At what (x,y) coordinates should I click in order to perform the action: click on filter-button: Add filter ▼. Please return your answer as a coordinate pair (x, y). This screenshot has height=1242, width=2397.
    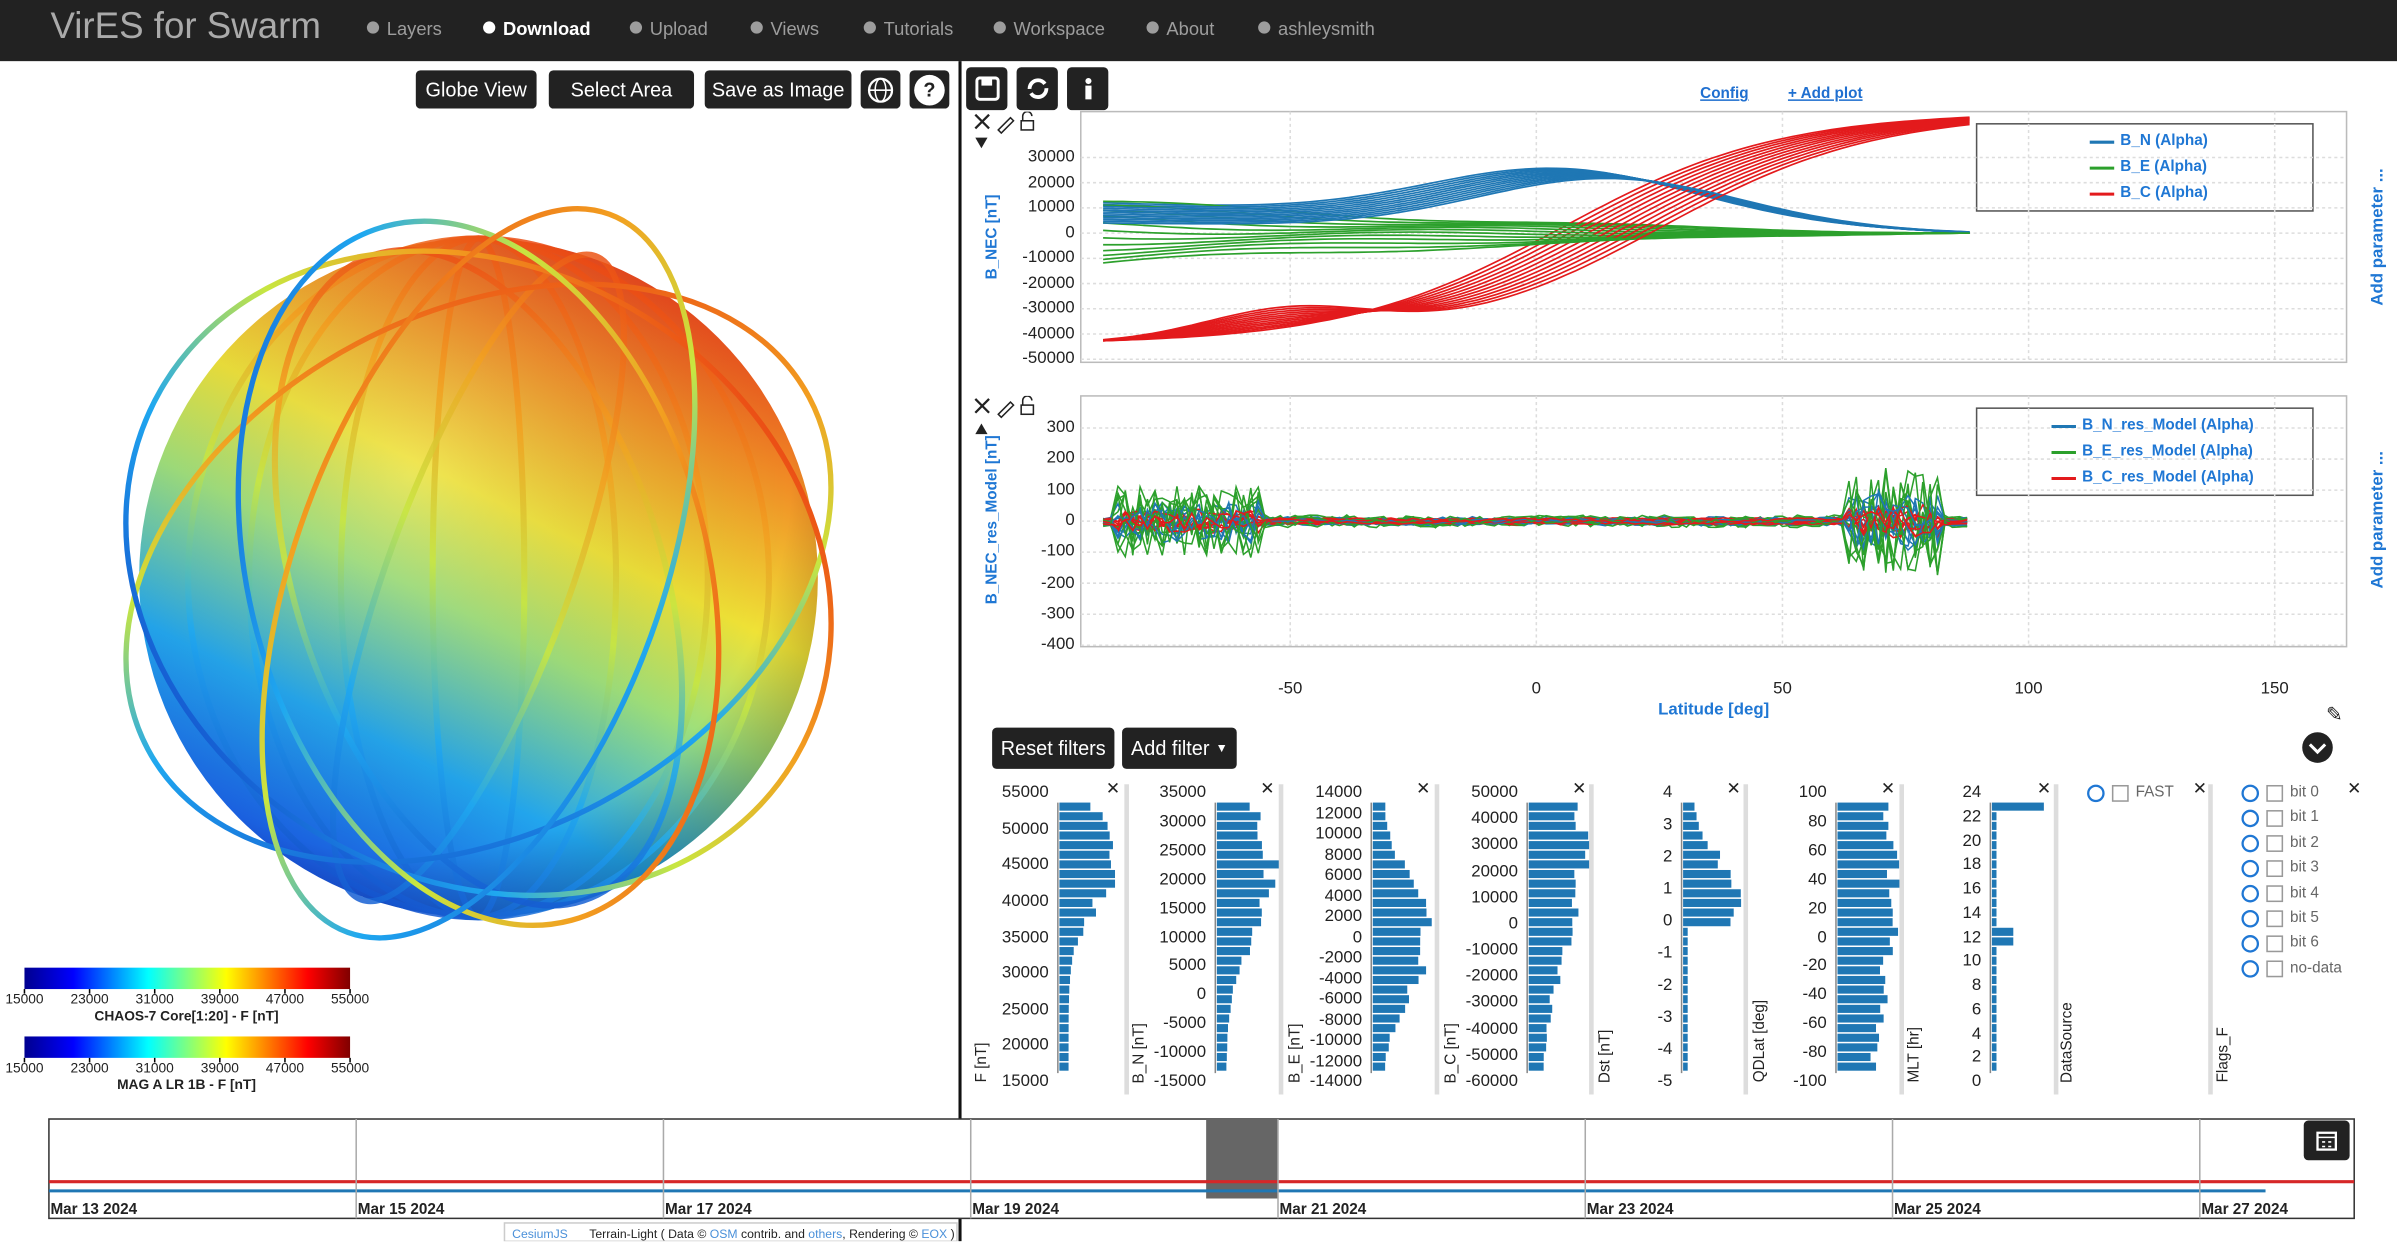
    Looking at the image, I should click on (1179, 748).